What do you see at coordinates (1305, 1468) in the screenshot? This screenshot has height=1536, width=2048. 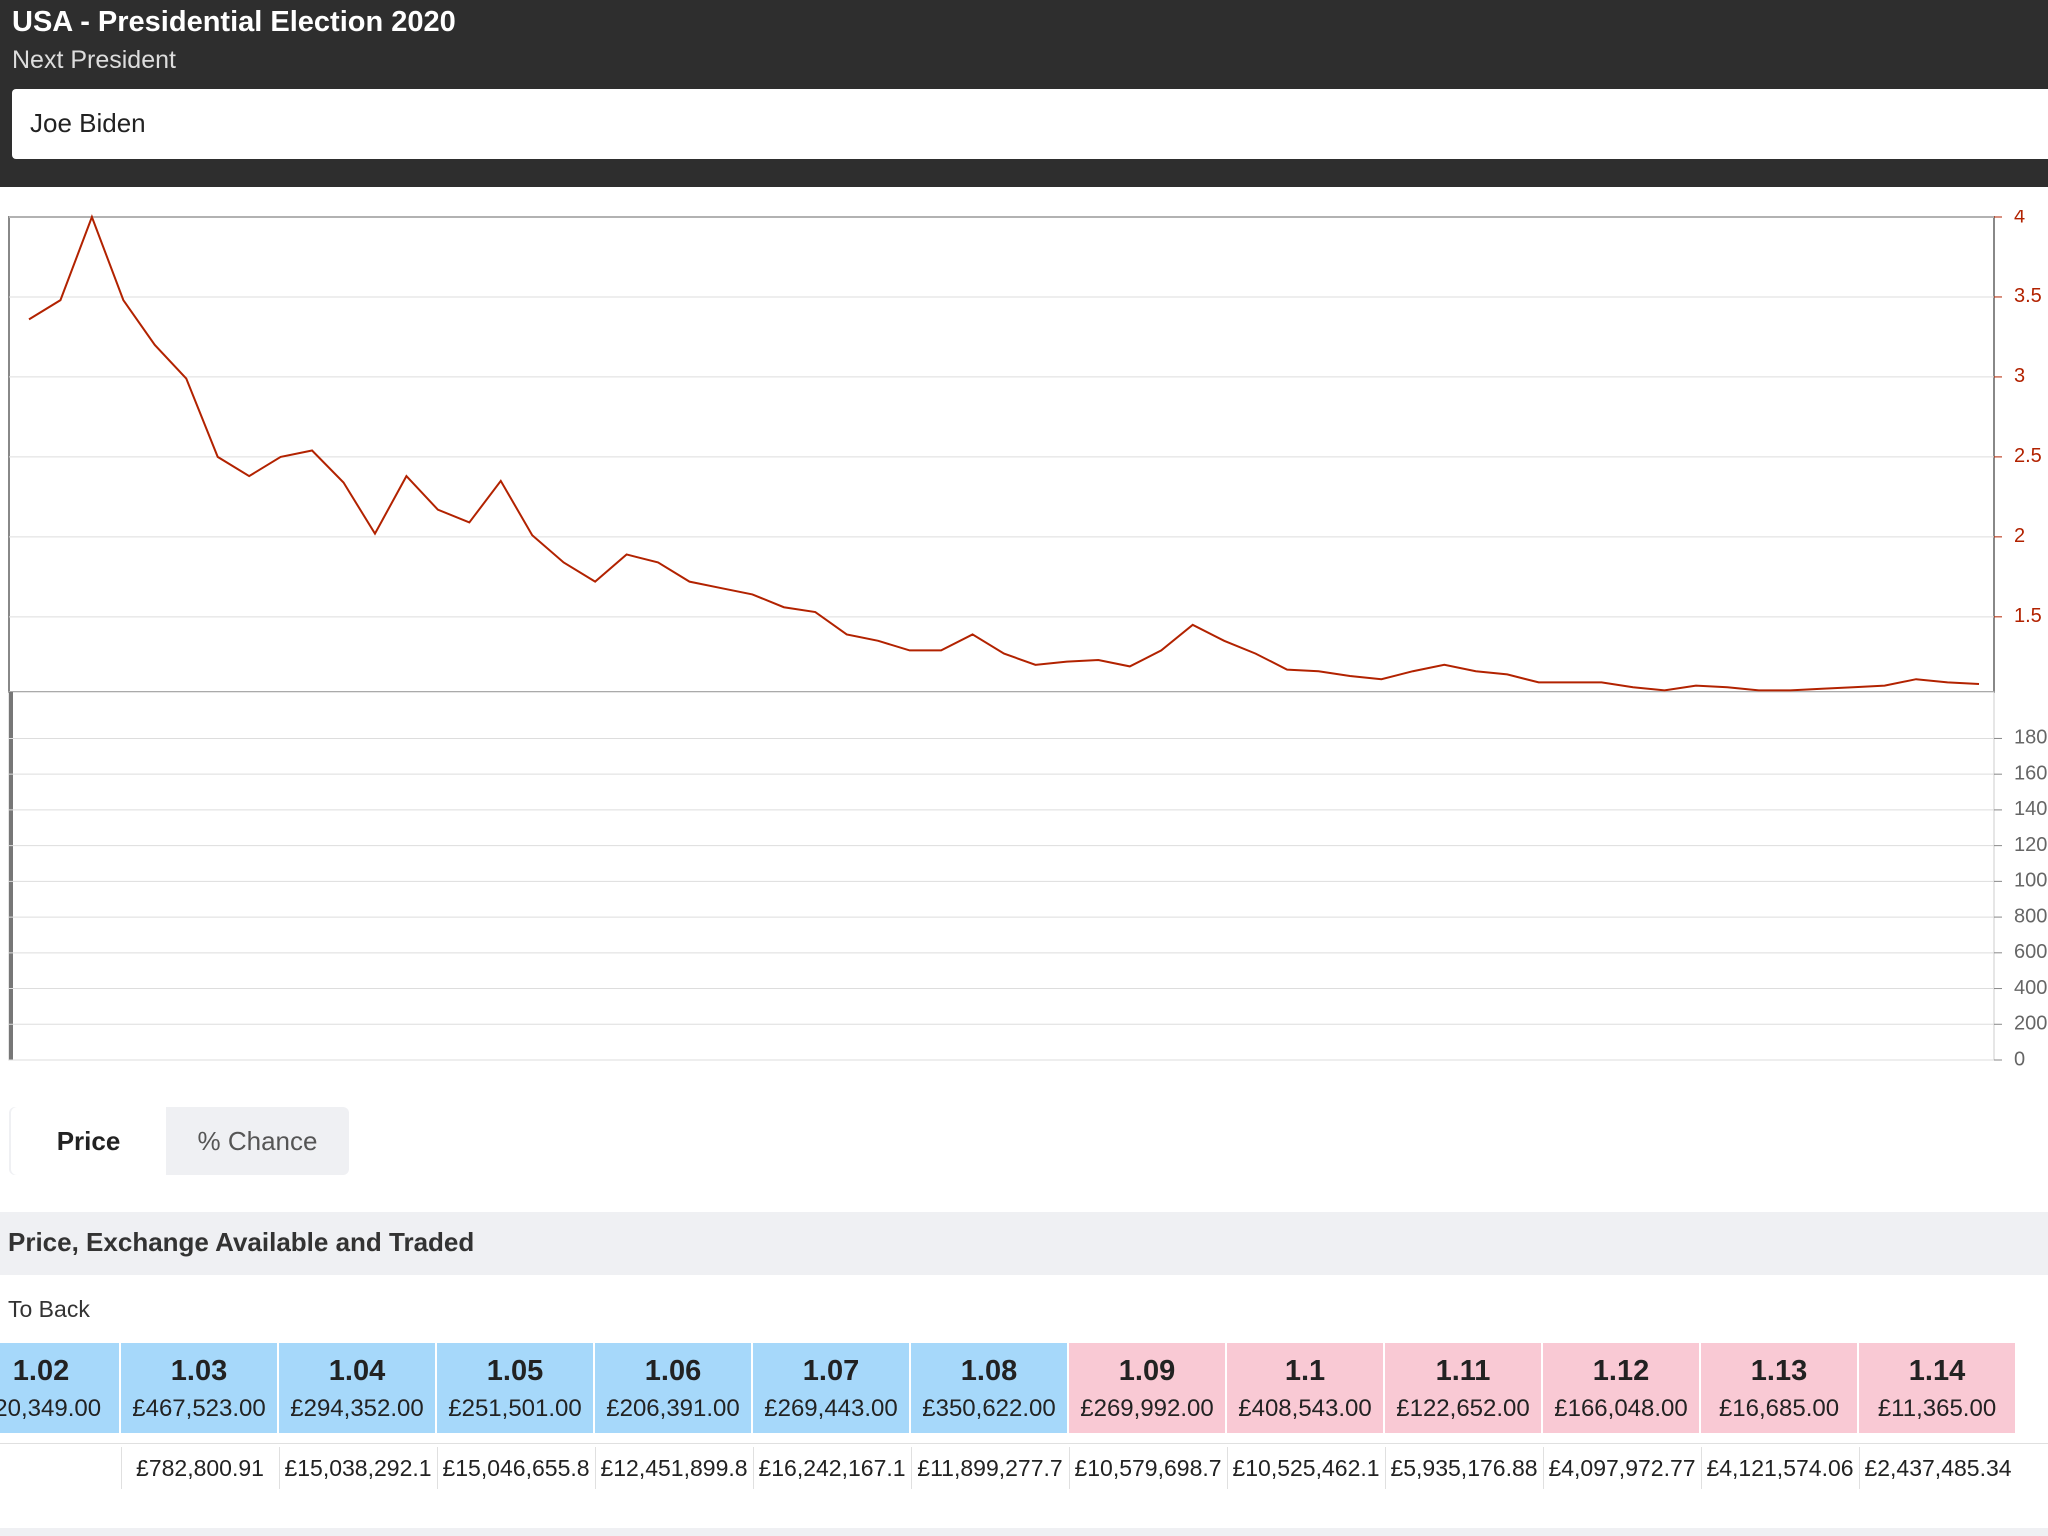 I see `traded: £10,525,462.1` at bounding box center [1305, 1468].